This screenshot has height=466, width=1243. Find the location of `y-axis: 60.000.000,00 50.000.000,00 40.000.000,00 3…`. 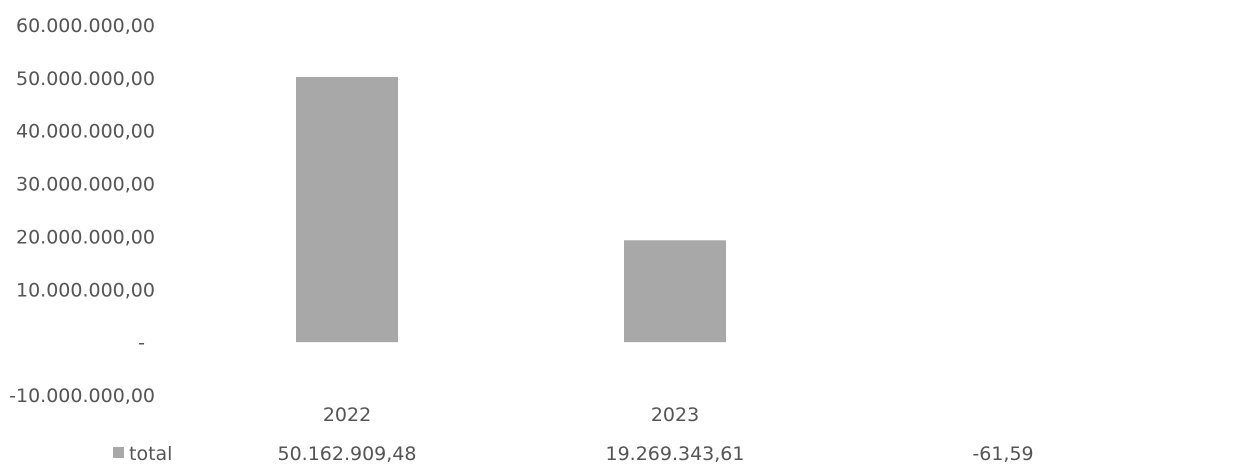

y-axis: 60.000.000,00 50.000.000,00 40.000.000,00 3… is located at coordinates (82, 211).